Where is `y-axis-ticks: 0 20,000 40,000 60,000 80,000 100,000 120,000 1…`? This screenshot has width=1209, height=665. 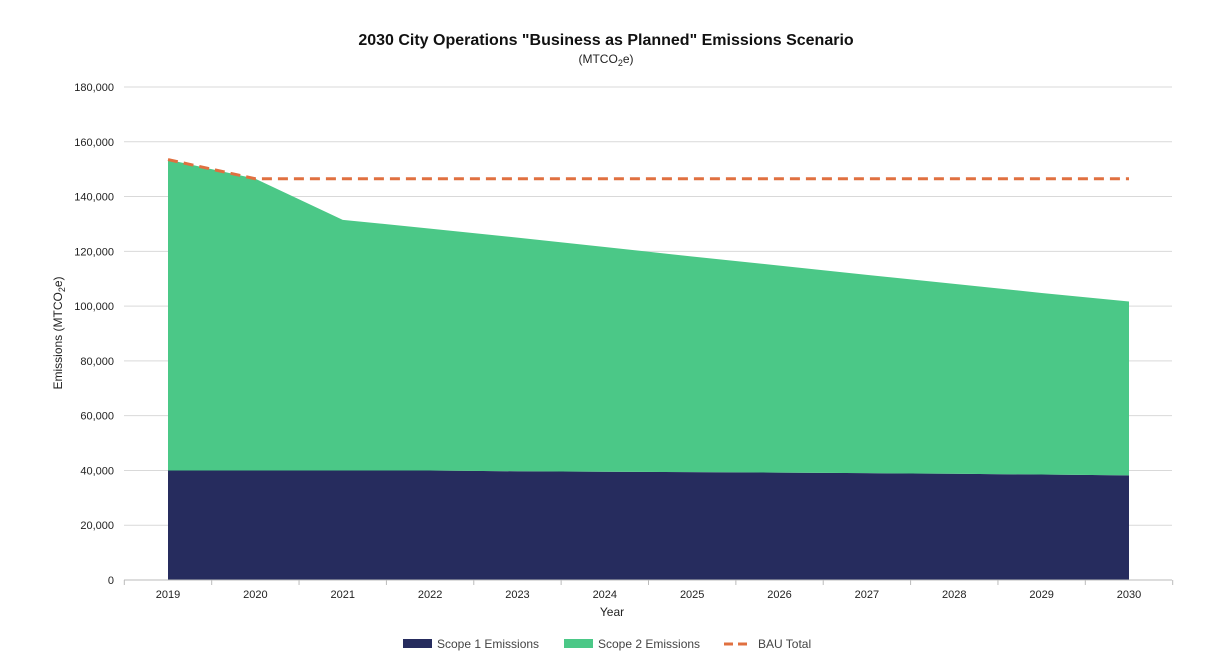 y-axis-ticks: 0 20,000 40,000 60,000 80,000 100,000 120,000 1… is located at coordinates (94, 334).